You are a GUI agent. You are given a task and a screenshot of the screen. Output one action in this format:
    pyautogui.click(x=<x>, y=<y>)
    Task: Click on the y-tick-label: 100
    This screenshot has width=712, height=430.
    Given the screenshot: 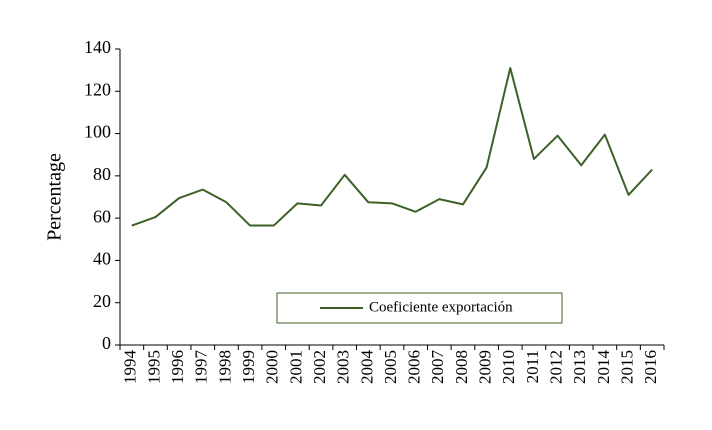 What is the action you would take?
    pyautogui.click(x=97, y=132)
    